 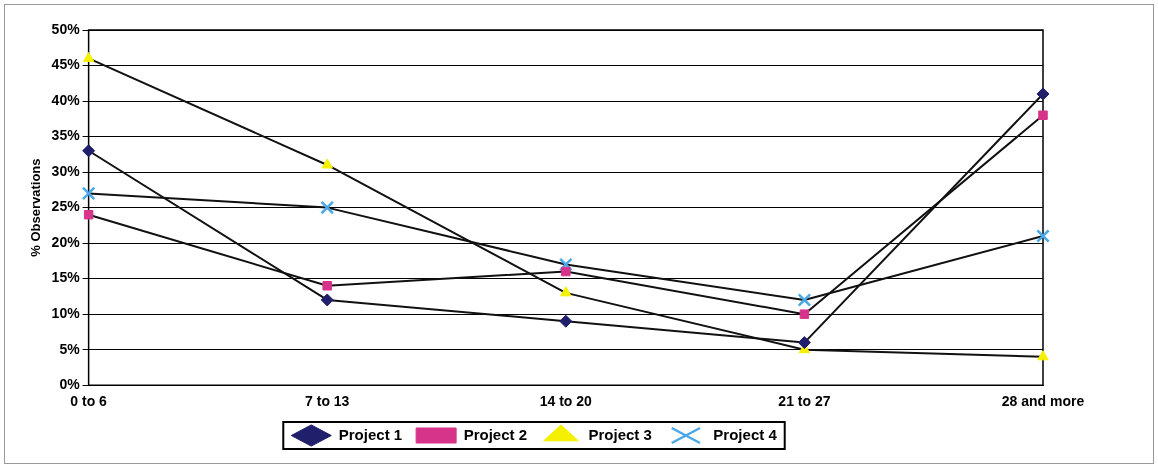 What do you see at coordinates (66, 277) in the screenshot?
I see `y-tick-label: 15%` at bounding box center [66, 277].